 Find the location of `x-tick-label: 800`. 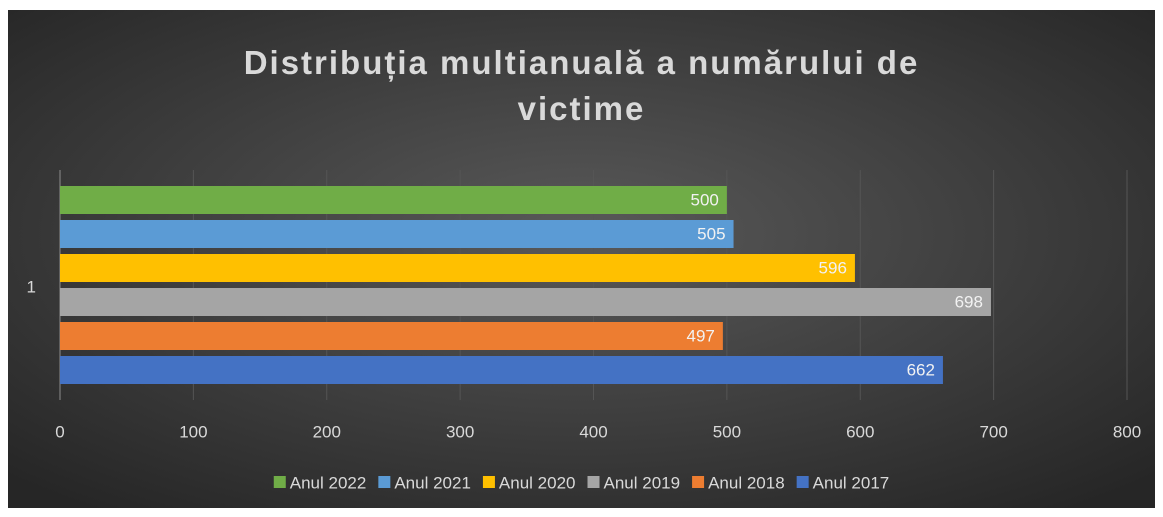

x-tick-label: 800 is located at coordinates (1127, 431).